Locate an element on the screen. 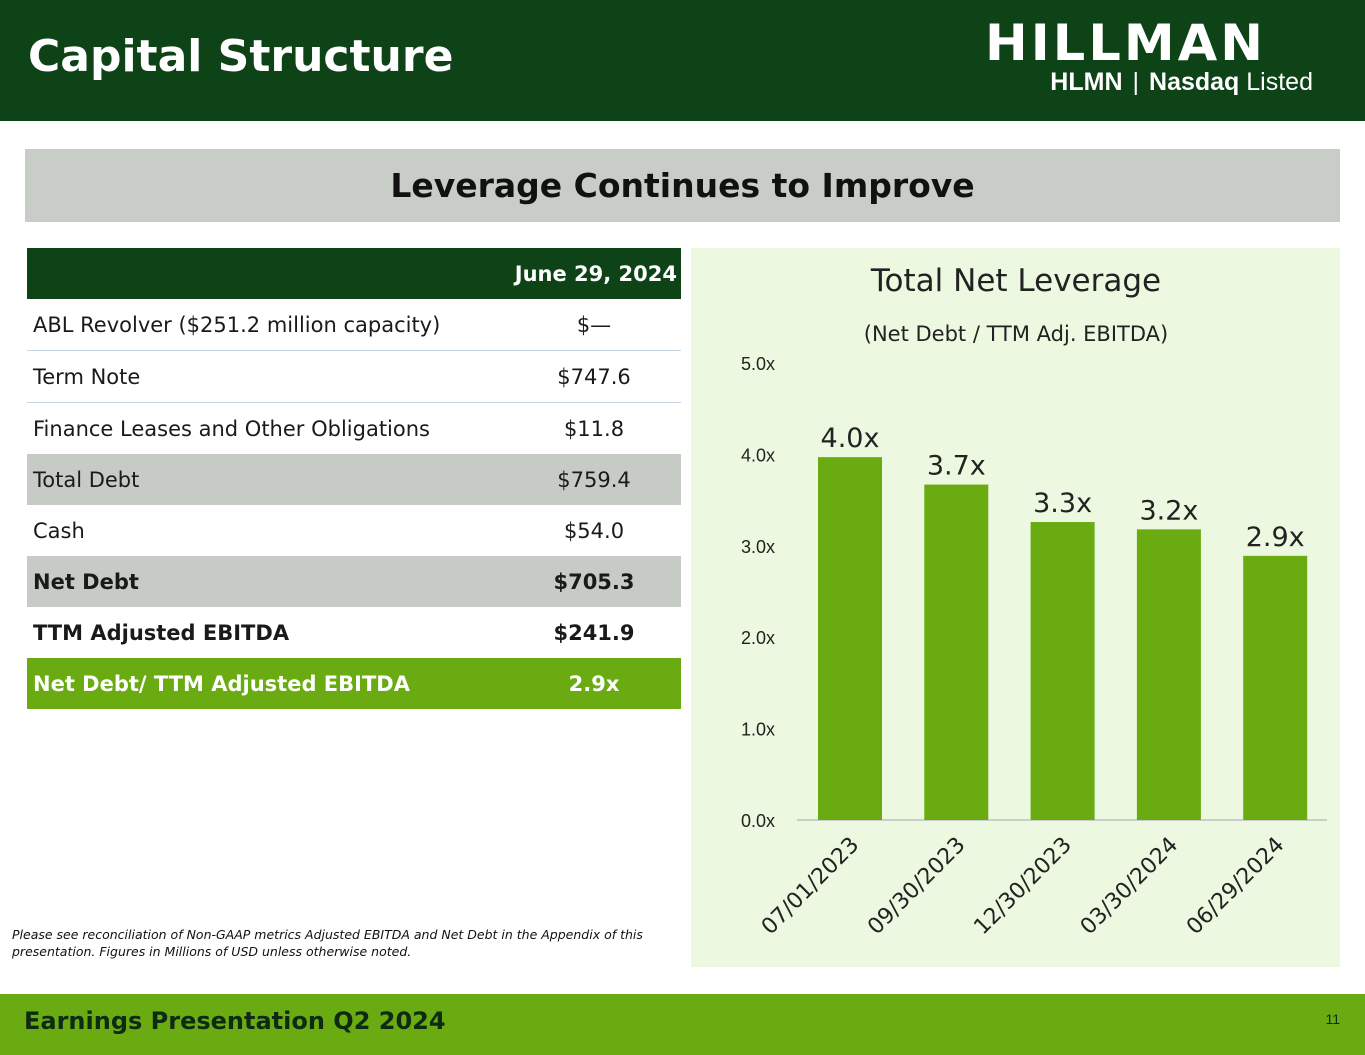 The width and height of the screenshot is (1365, 1055). data-label: 3.2x is located at coordinates (1168, 510).